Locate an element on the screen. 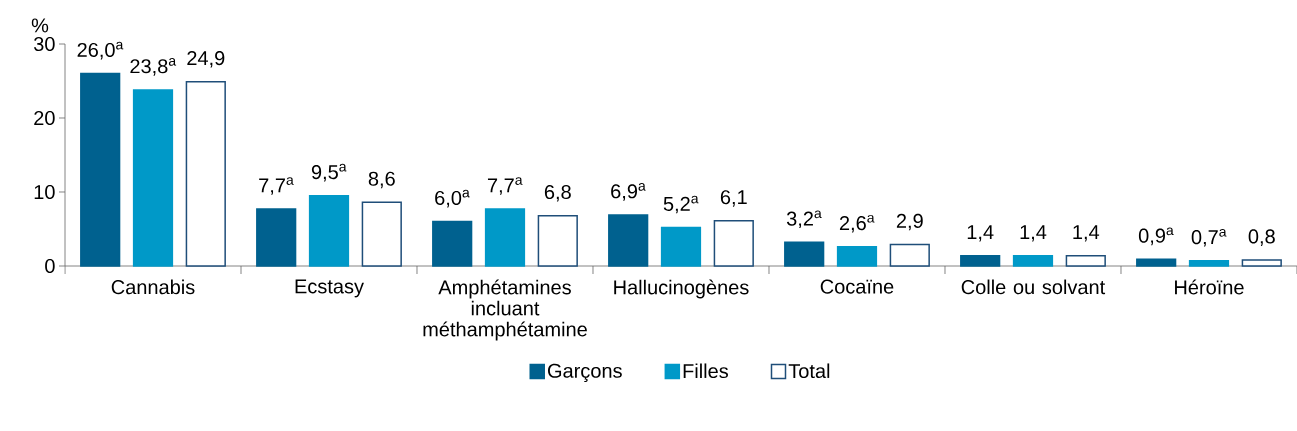  data-label: 26,0$^{a}$ is located at coordinates (100, 50).